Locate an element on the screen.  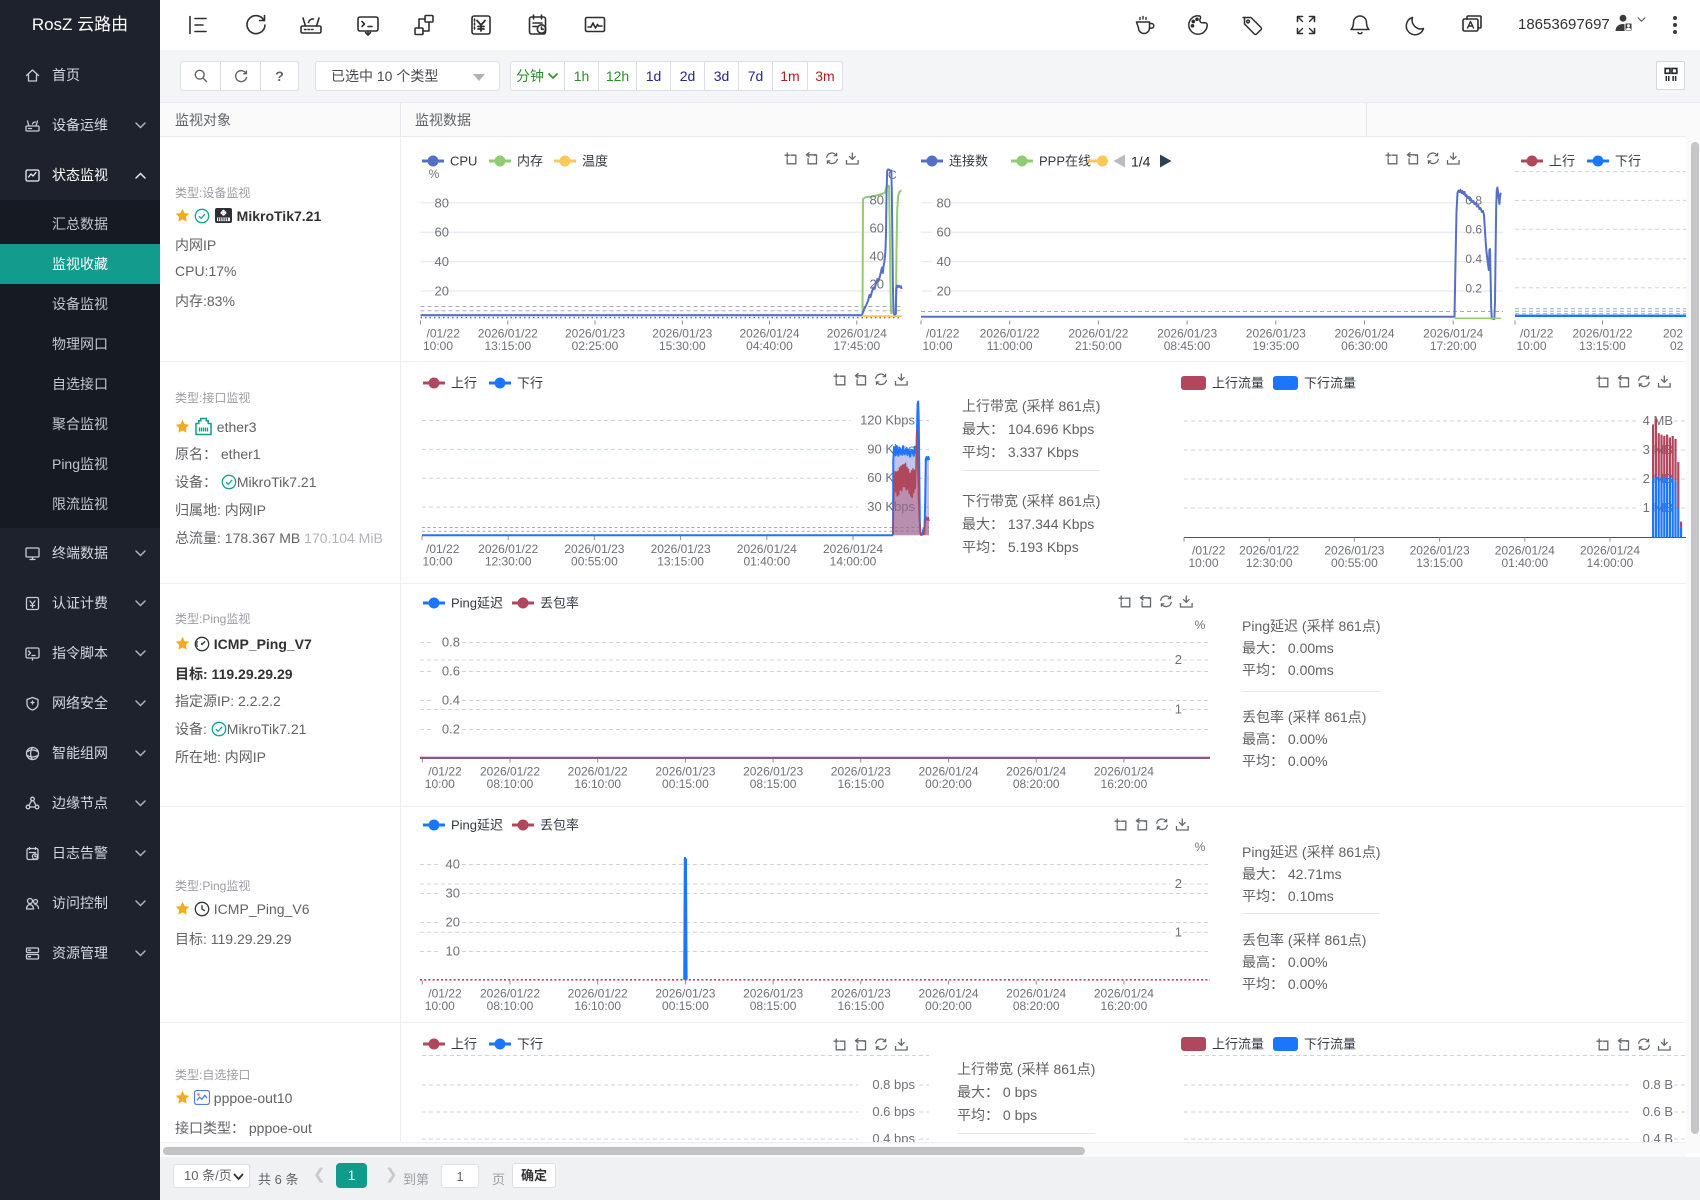
svg-text: 02 is located at coordinates (1677, 346).